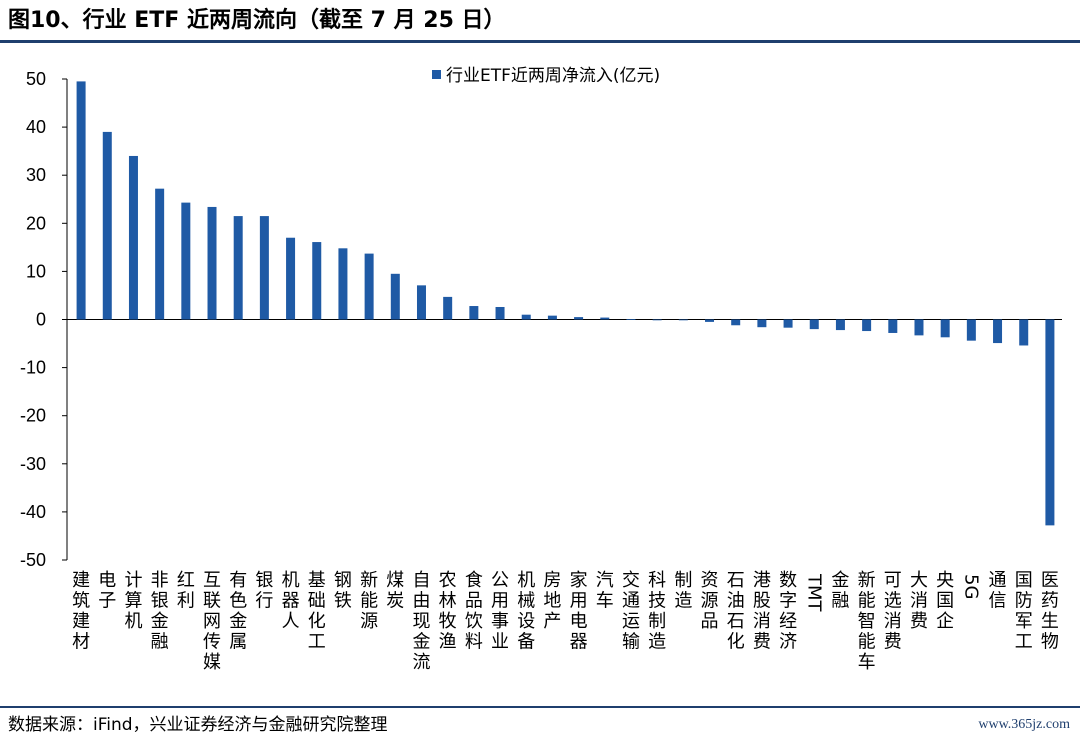 This screenshot has height=745, width=1080. I want to click on svg-text: 金融, so click(840, 591).